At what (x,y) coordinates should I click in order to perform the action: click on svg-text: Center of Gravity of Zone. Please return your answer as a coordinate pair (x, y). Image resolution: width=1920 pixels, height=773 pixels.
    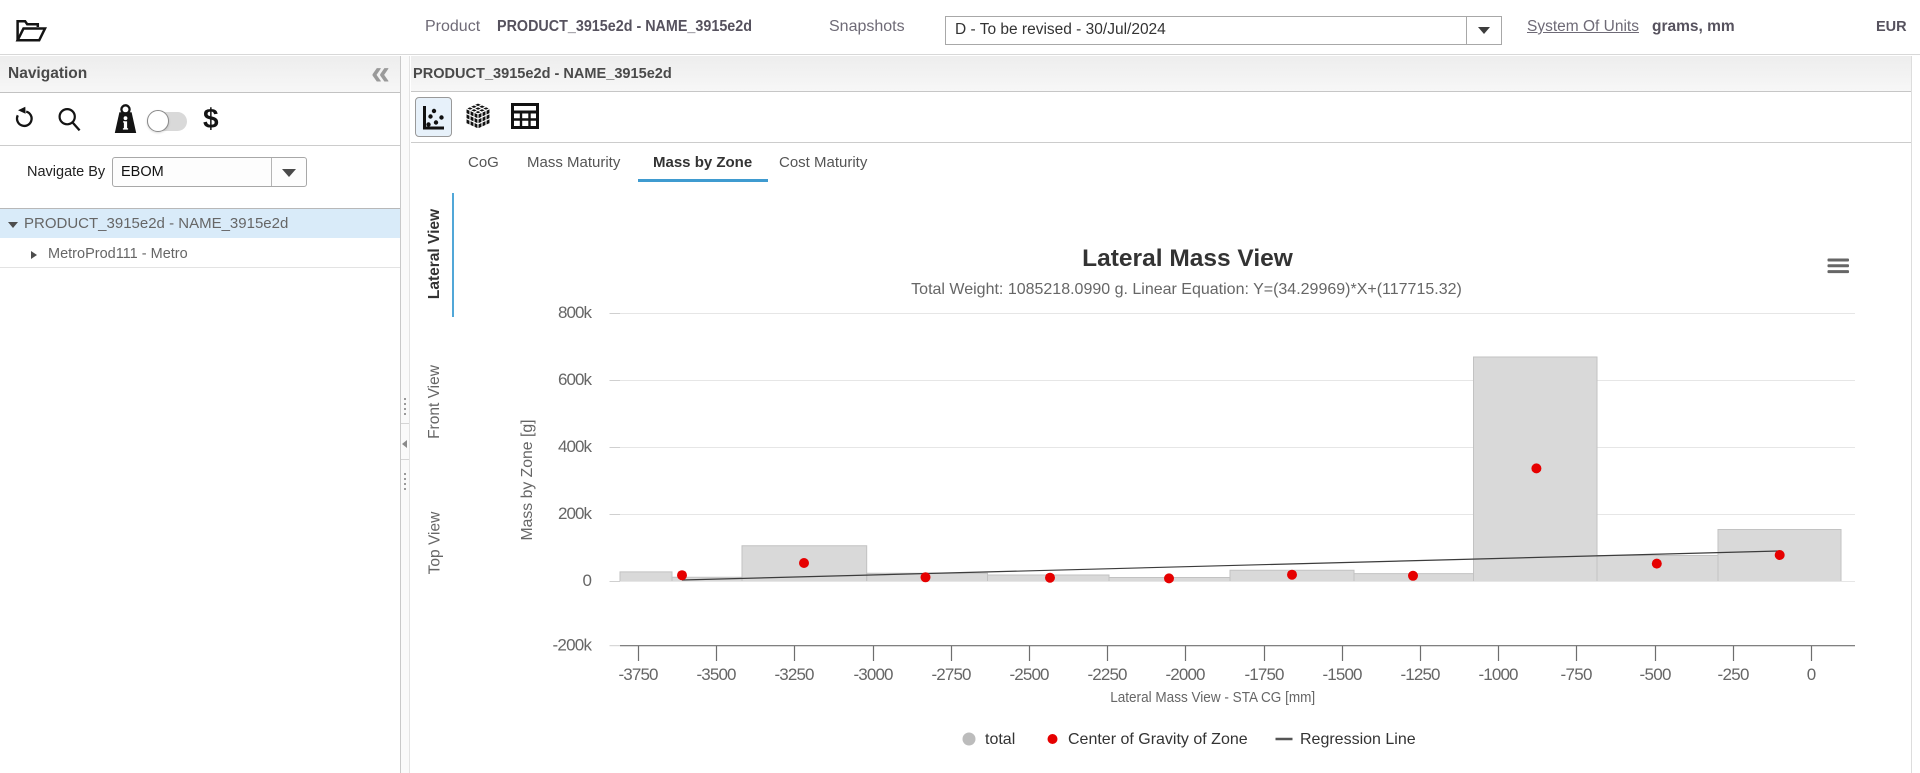
    Looking at the image, I should click on (1158, 739).